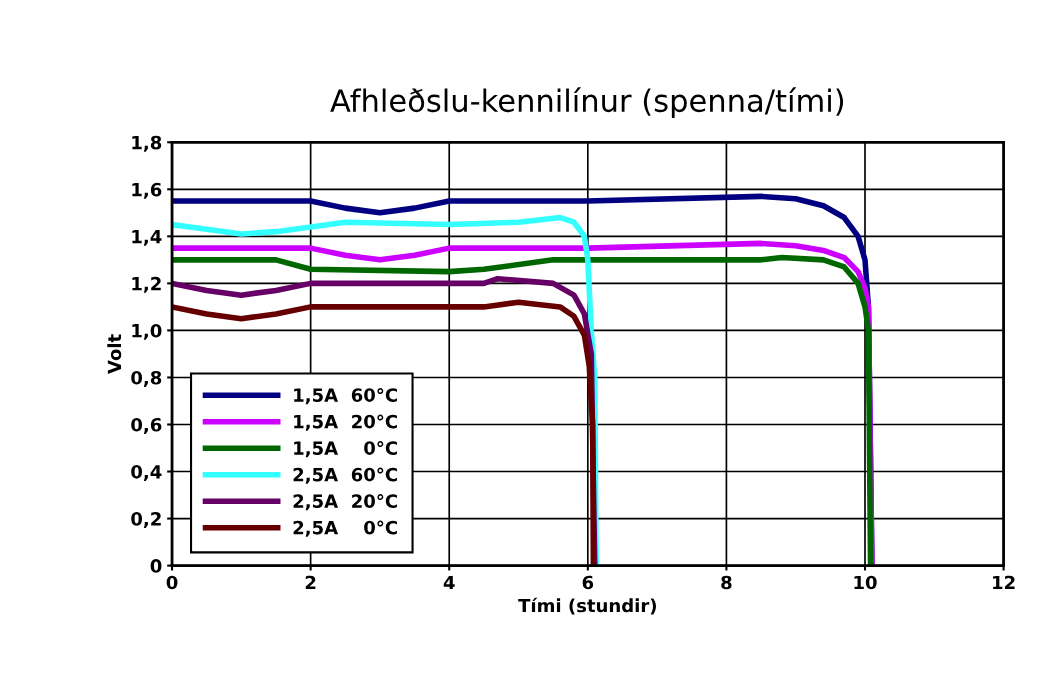 The image size is (1062, 694). I want to click on y-tick-label: 0,6, so click(146, 425).